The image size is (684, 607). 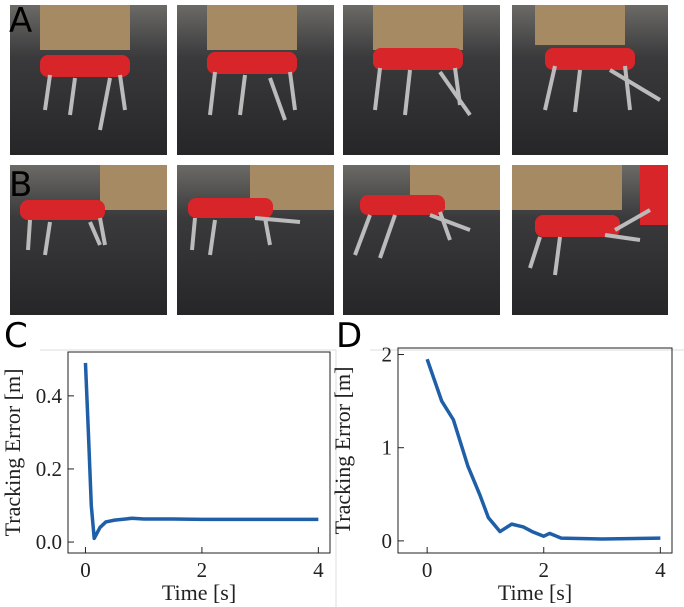 I want to click on y-tick-label: 1, so click(x=387, y=448).